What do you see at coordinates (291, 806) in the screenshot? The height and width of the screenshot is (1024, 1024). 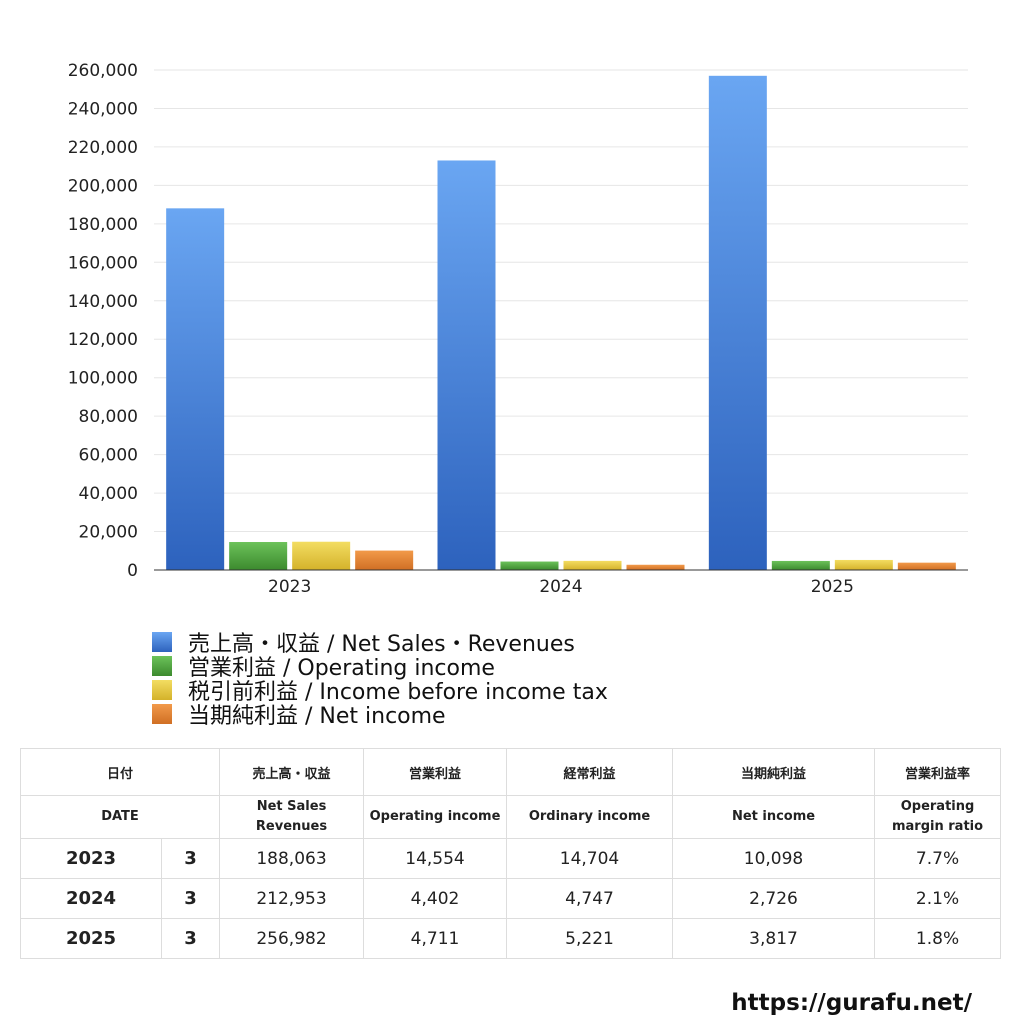 I see `header-sales-en-line1: Net Sales` at bounding box center [291, 806].